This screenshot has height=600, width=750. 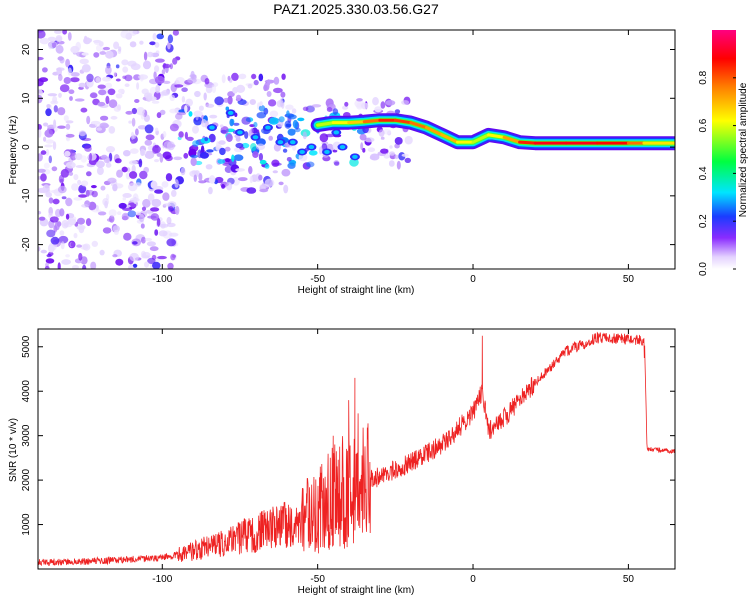 I want to click on colorbar-ticks: 0.0 0.2 0.4 0.6 0.8, so click(x=717, y=173).